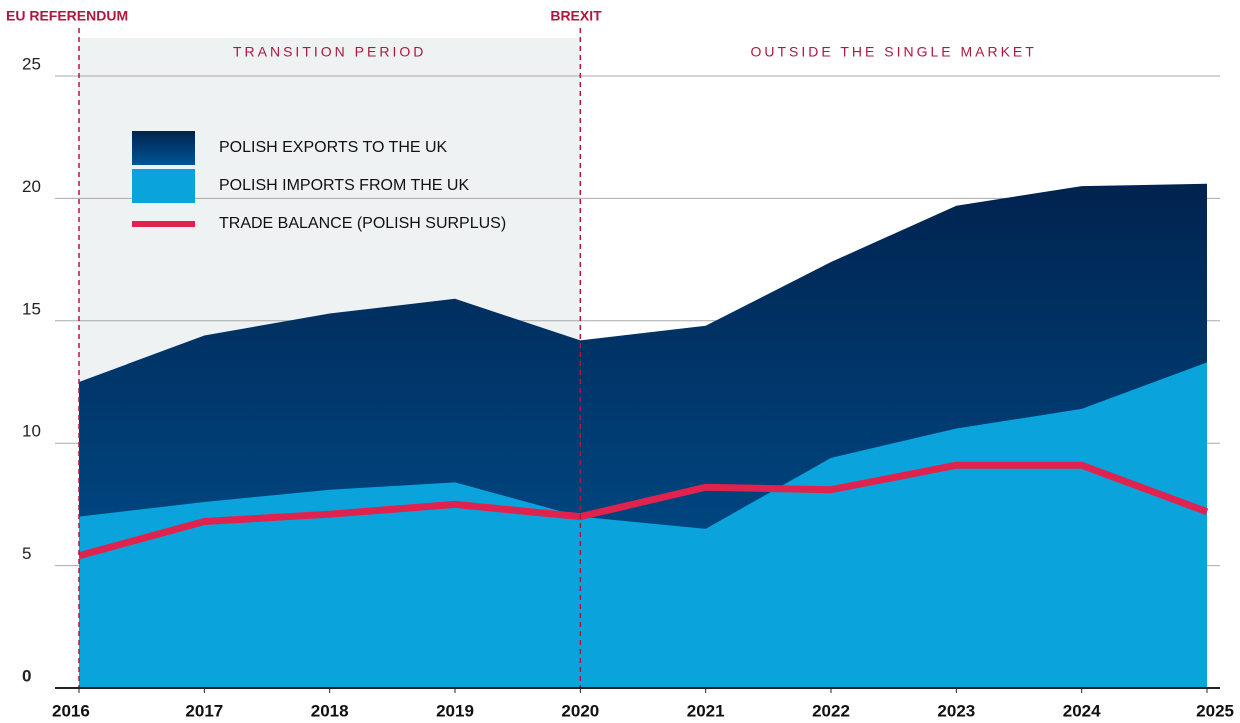  Describe the element at coordinates (344, 185) in the screenshot. I see `legend-label: POLISH IMPORTS FROM THE UK` at that location.